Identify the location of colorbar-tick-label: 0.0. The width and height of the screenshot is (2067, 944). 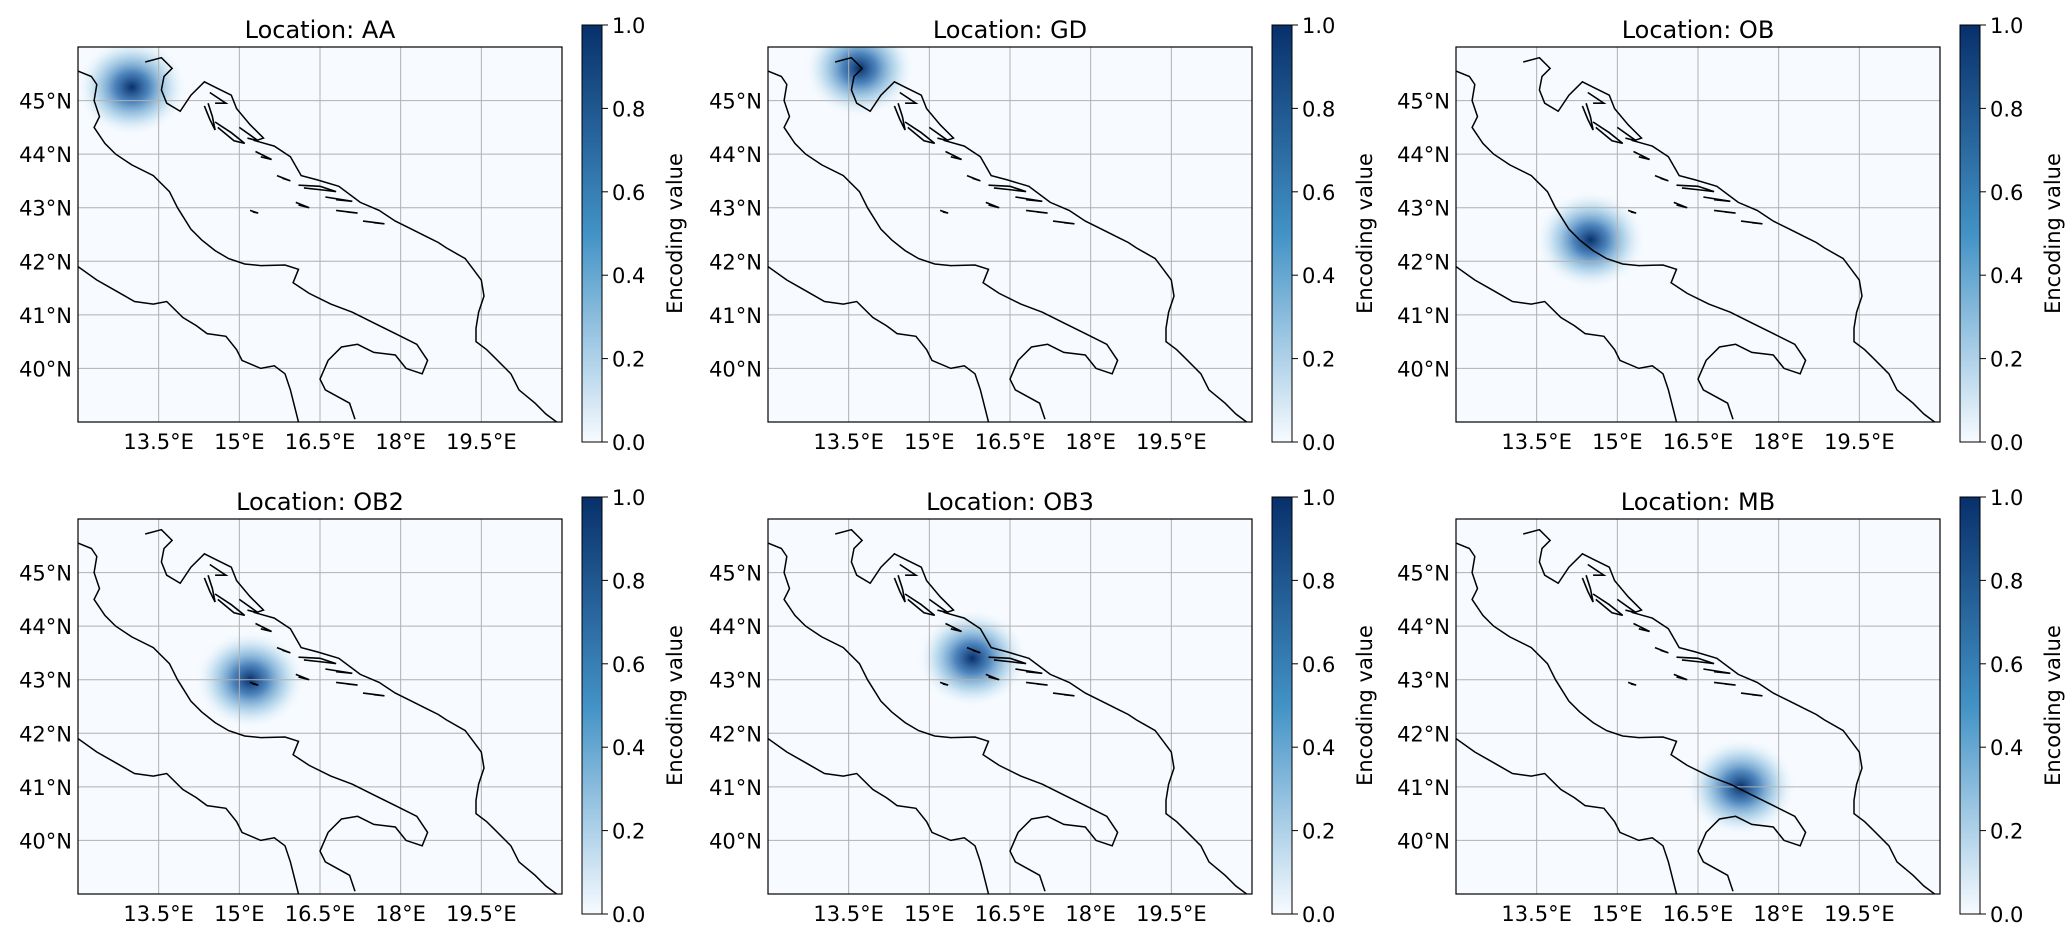
(1318, 915).